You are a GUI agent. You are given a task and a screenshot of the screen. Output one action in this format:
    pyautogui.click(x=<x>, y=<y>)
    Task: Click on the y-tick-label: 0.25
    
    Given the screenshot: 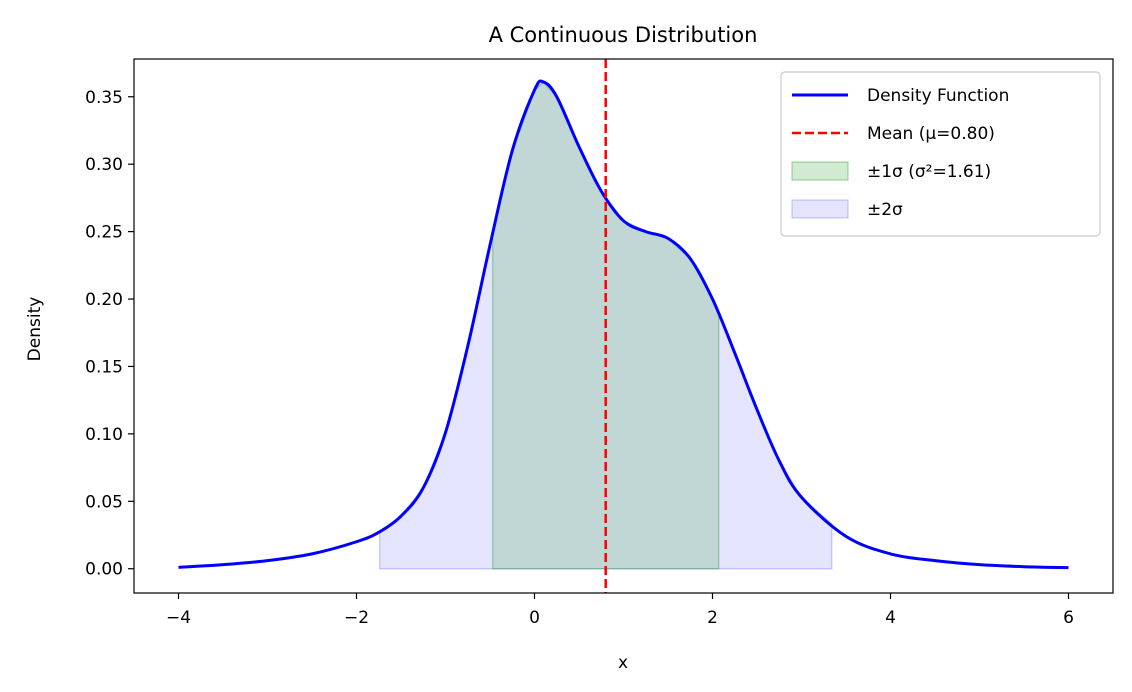 What is the action you would take?
    pyautogui.click(x=104, y=233)
    